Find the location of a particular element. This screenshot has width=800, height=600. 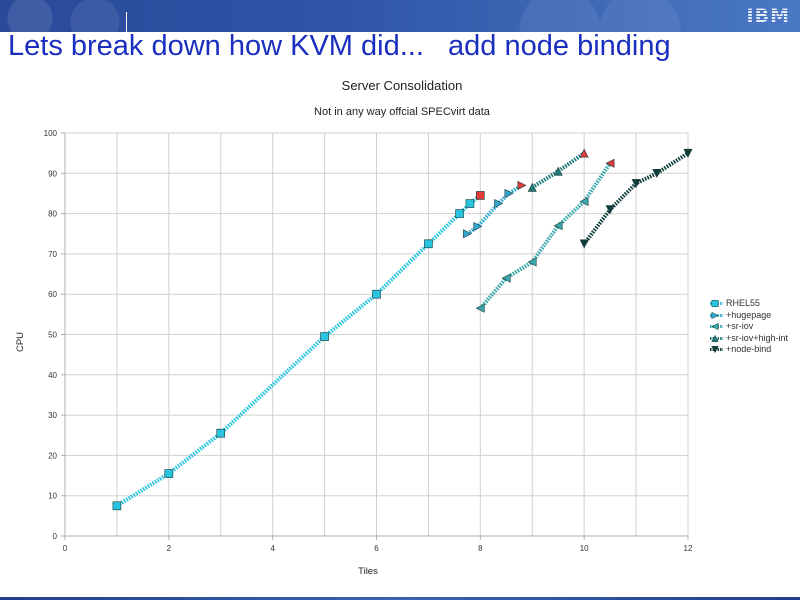

y-tick-label: 50 is located at coordinates (52, 335).